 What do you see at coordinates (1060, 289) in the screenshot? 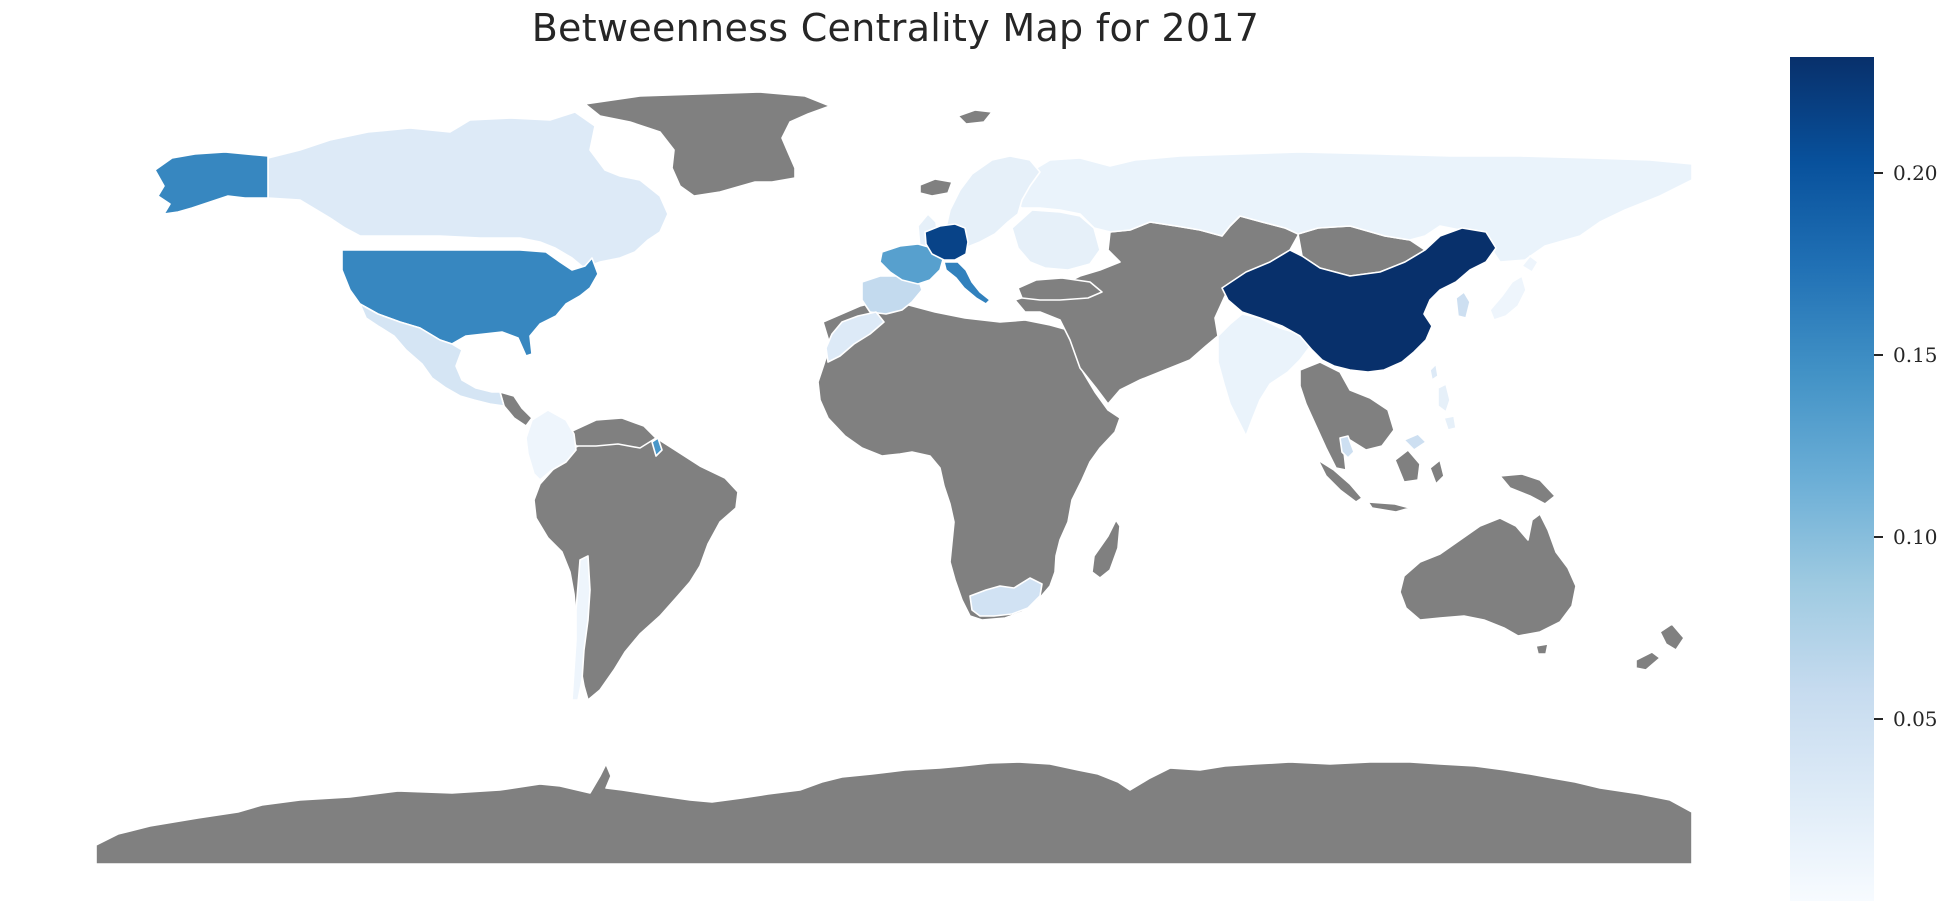
I see `turkey` at bounding box center [1060, 289].